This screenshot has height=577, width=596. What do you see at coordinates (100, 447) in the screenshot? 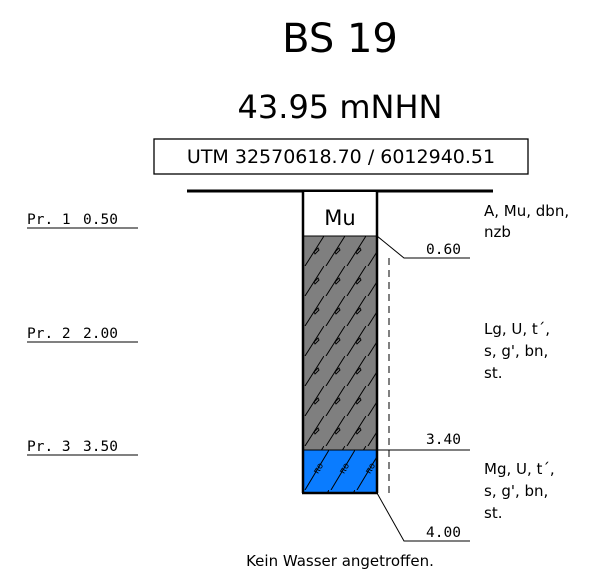
I see `sample-3-depth: 3.50` at bounding box center [100, 447].